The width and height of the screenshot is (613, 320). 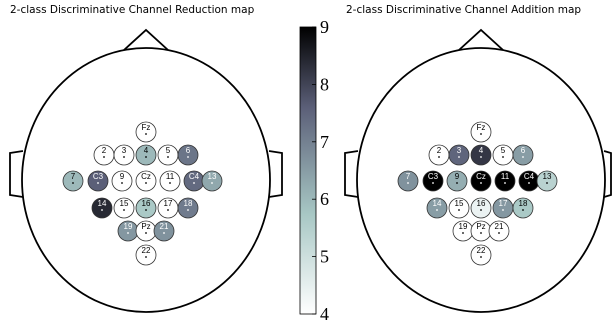 I want to click on electrode-label: Pz, so click(x=480, y=226).